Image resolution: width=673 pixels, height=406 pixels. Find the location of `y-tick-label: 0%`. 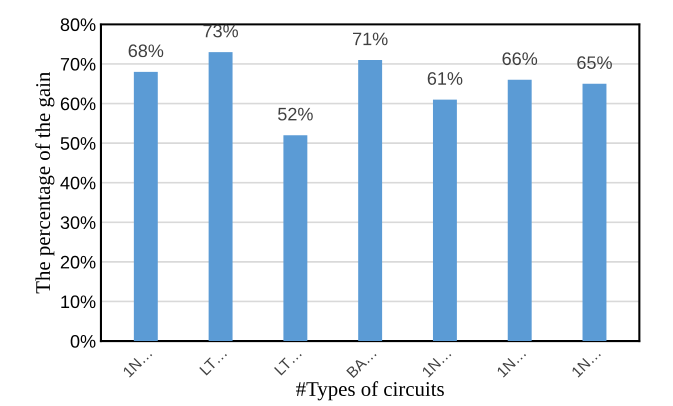

y-tick-label: 0% is located at coordinates (83, 341).